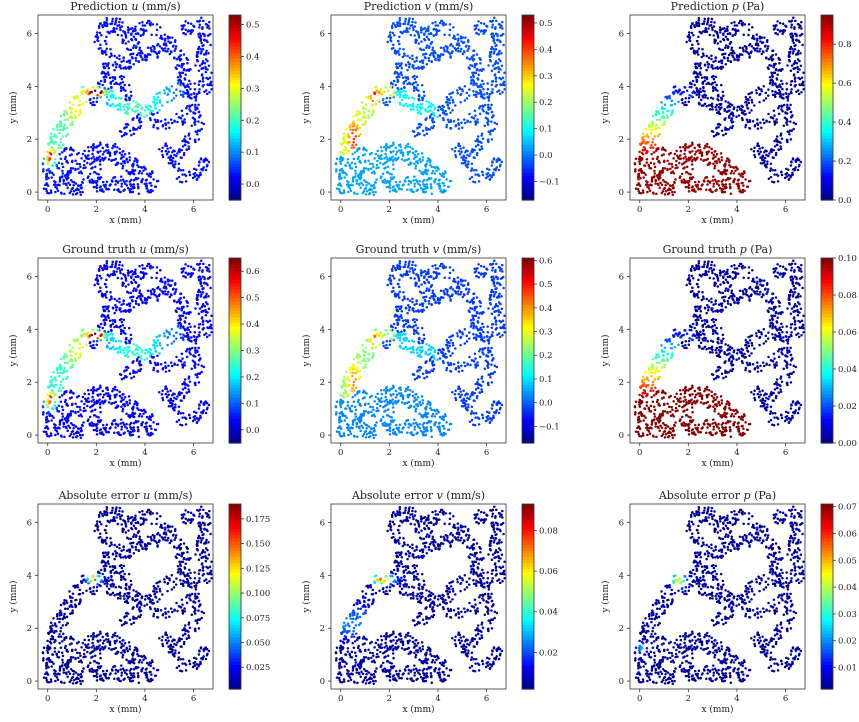 Image resolution: width=859 pixels, height=722 pixels. What do you see at coordinates (125, 107) in the screenshot?
I see `plot-area` at bounding box center [125, 107].